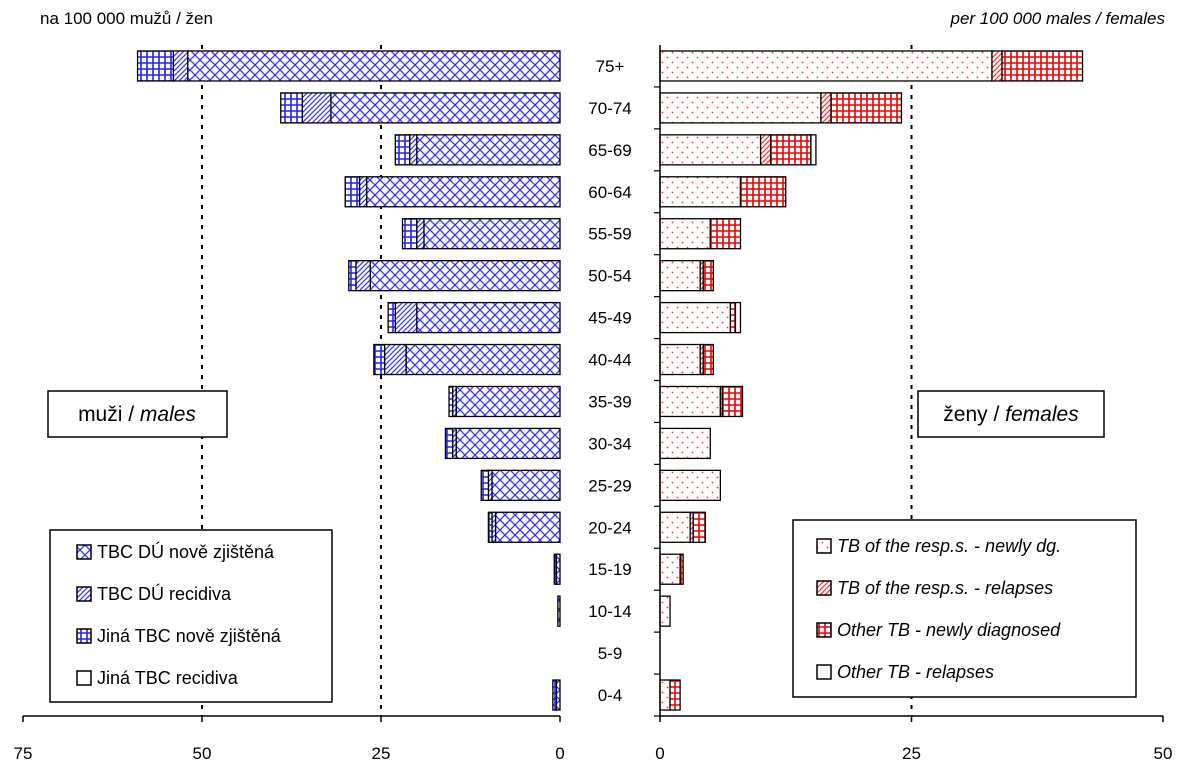 Image resolution: width=1186 pixels, height=772 pixels. Describe the element at coordinates (126, 18) in the screenshot. I see `left-unit-label: na 100 000 mužů / žen` at that location.